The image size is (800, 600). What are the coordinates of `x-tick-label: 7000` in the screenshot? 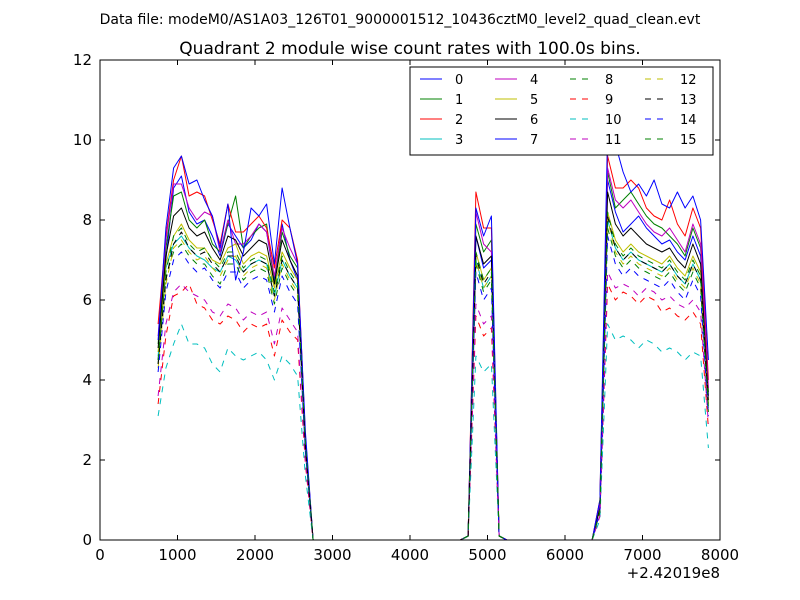 It's located at (642, 555).